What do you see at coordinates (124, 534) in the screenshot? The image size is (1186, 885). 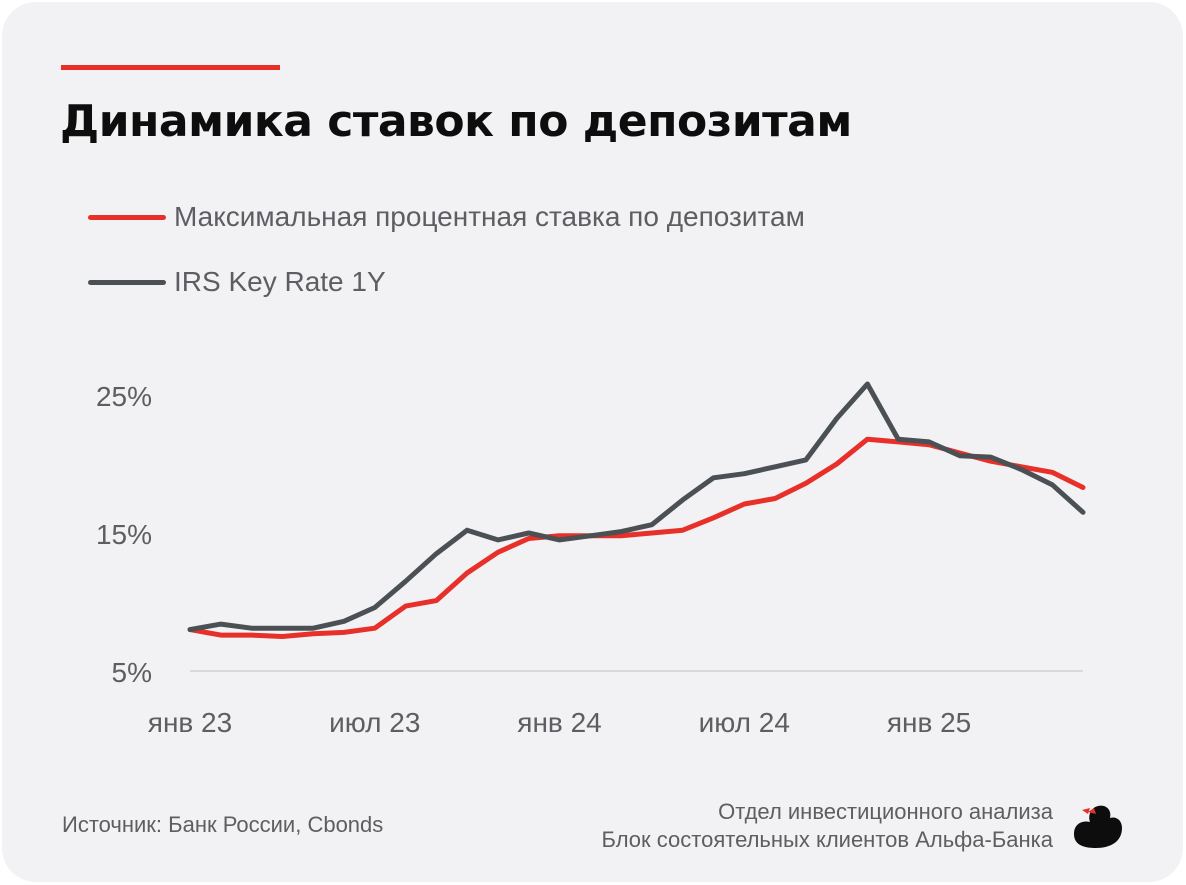 I see `y-tick-label: 15%` at bounding box center [124, 534].